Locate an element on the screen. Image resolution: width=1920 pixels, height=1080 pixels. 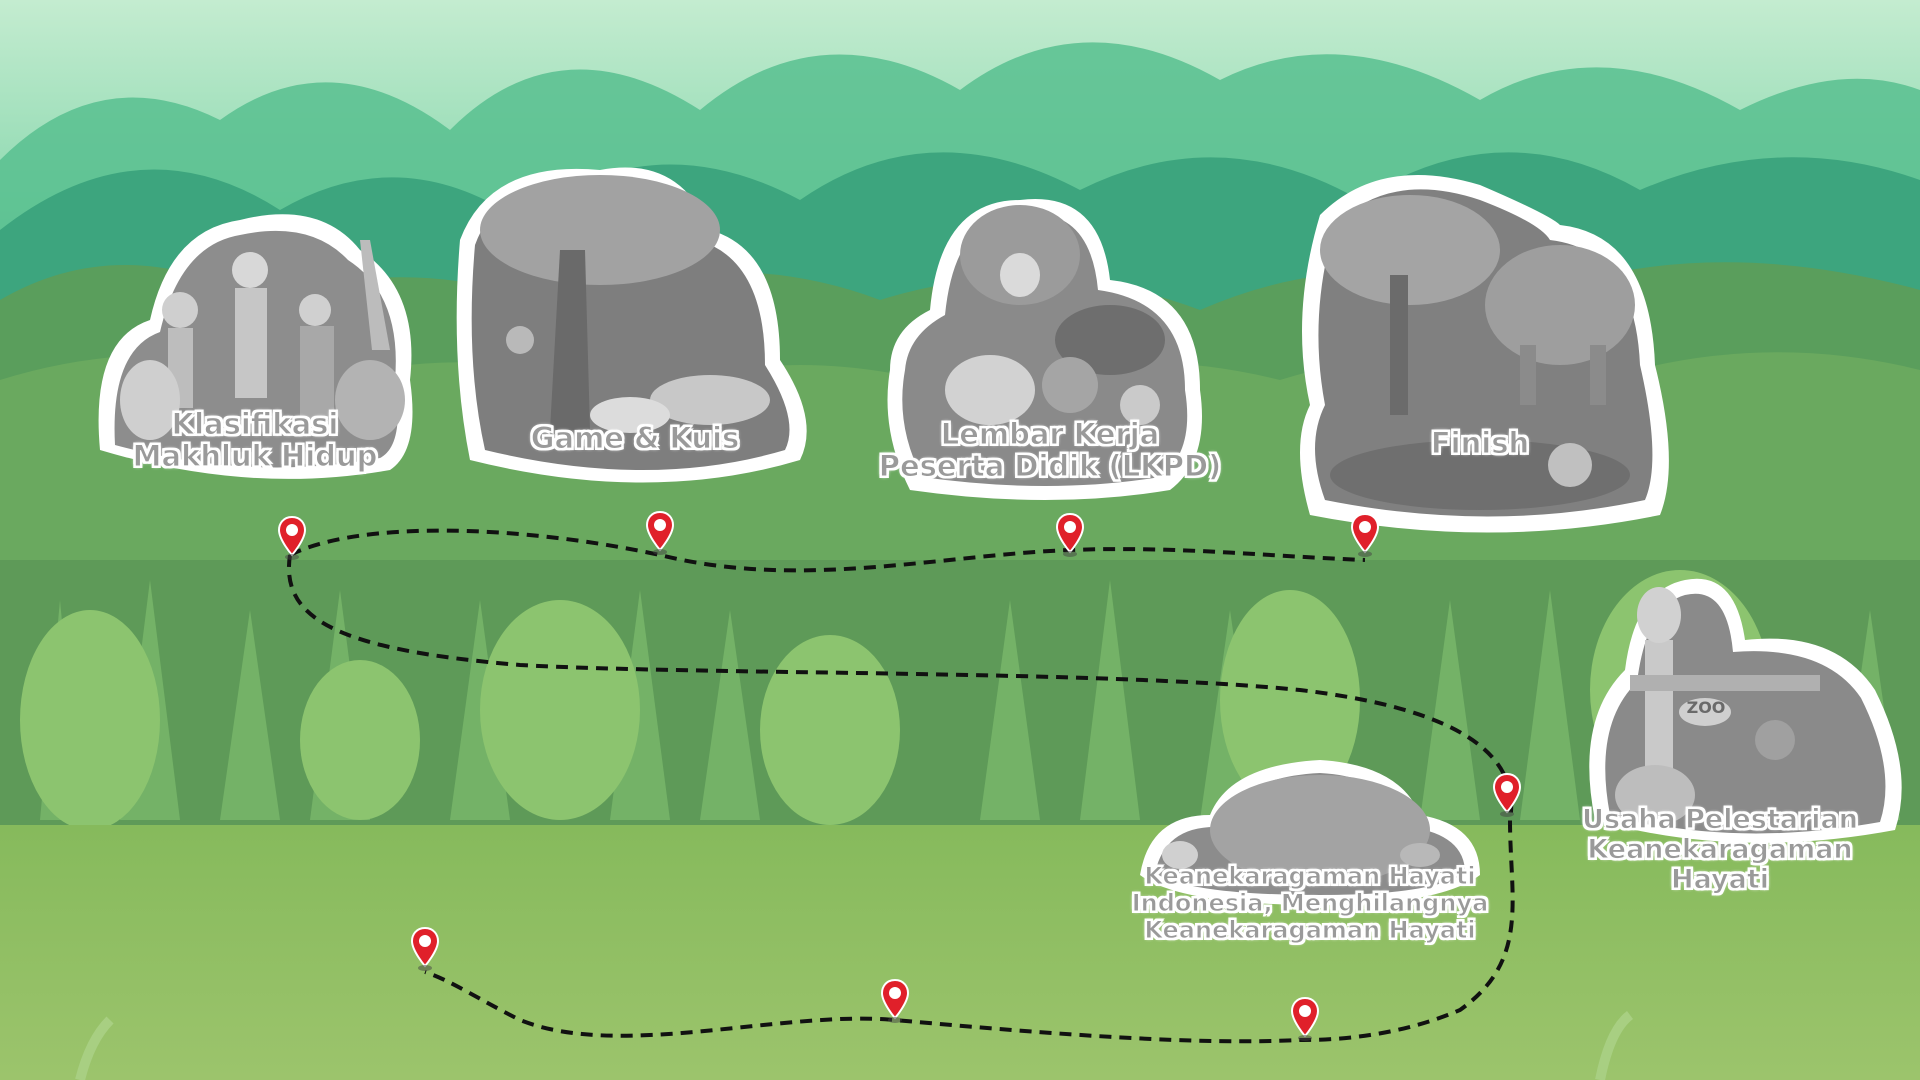
bird-tree-illustration is located at coordinates (1310, 832).